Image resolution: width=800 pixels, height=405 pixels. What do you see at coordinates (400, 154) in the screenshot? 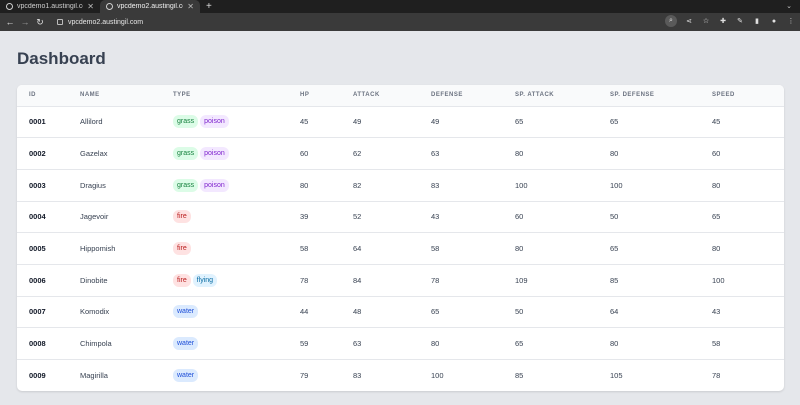
I see `table-row: 0002 Gazelax grass poison 60 62 63 80 80 60` at bounding box center [400, 154].